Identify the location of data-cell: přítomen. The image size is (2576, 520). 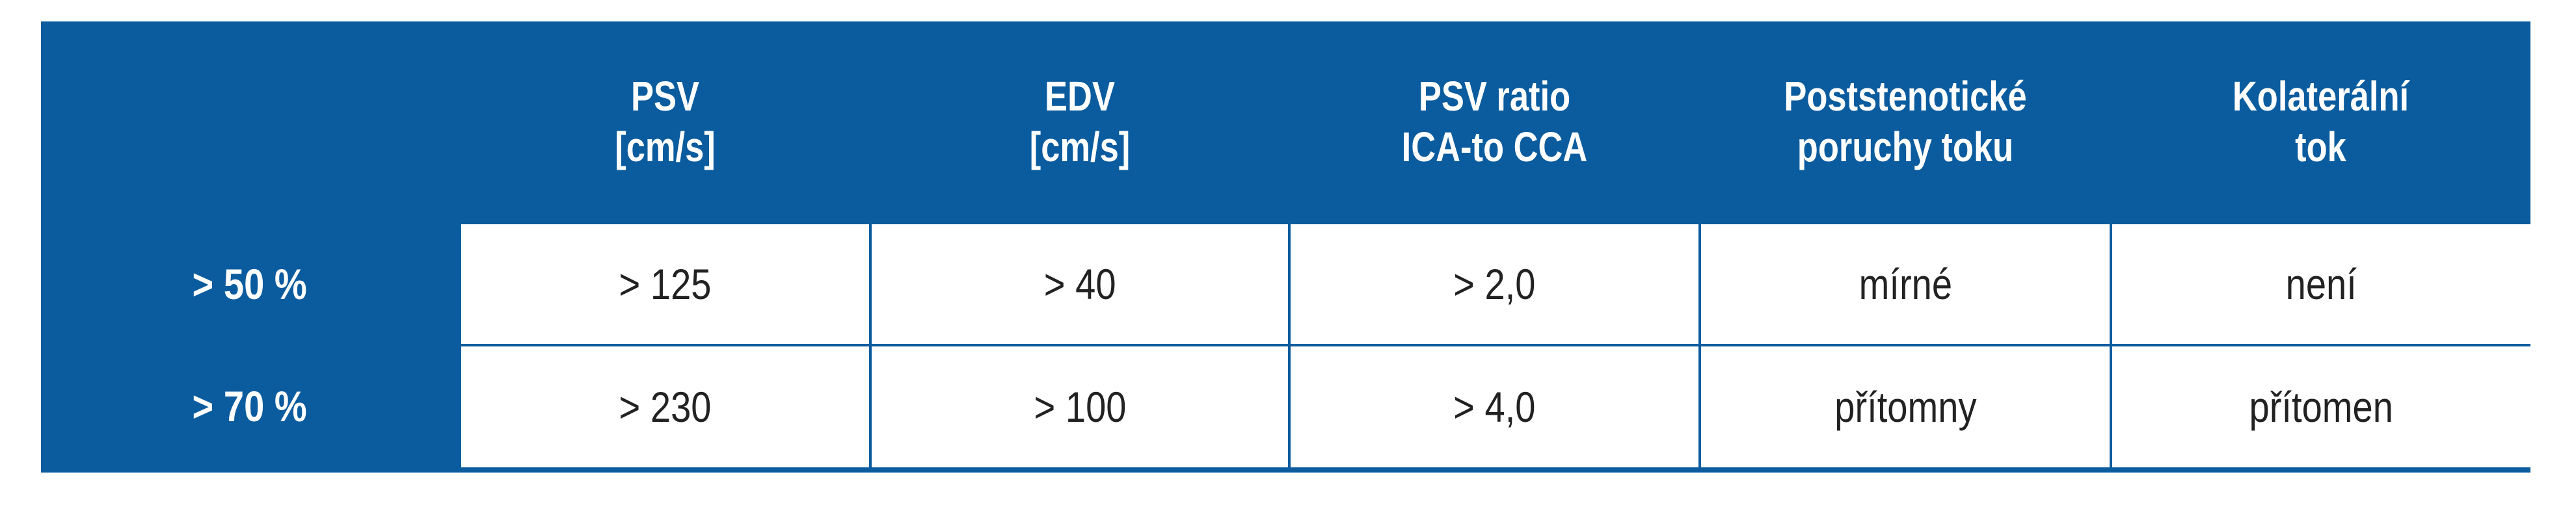
(2320, 406).